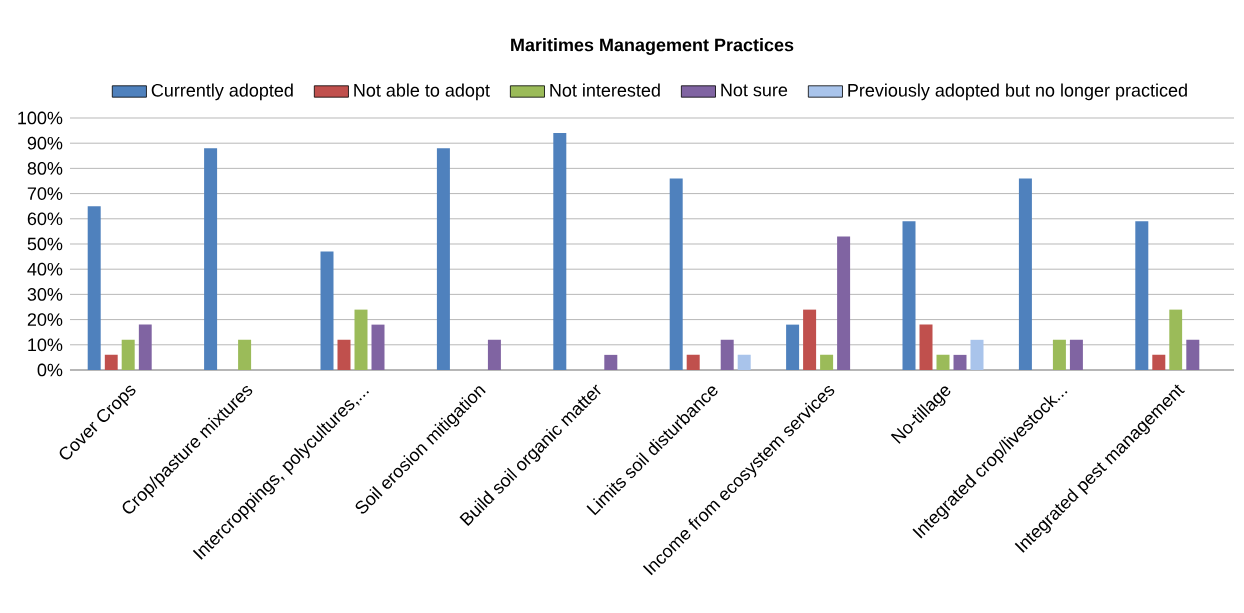 This screenshot has width=1244, height=613. I want to click on y-tick-label: 10%, so click(45, 345).